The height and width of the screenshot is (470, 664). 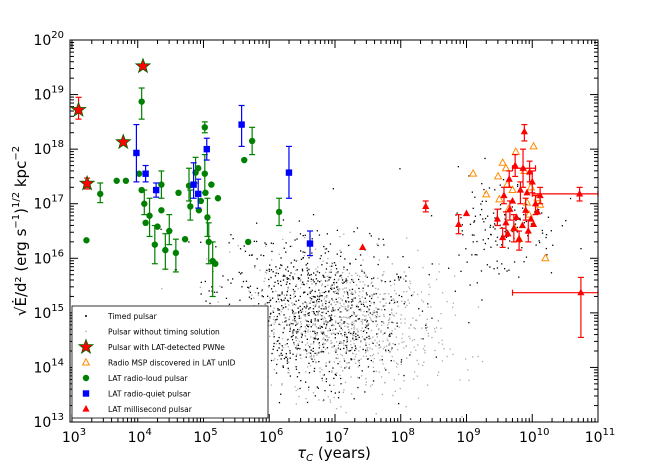 What do you see at coordinates (86, 331) in the screenshot?
I see `legend-marker-small-dot` at bounding box center [86, 331].